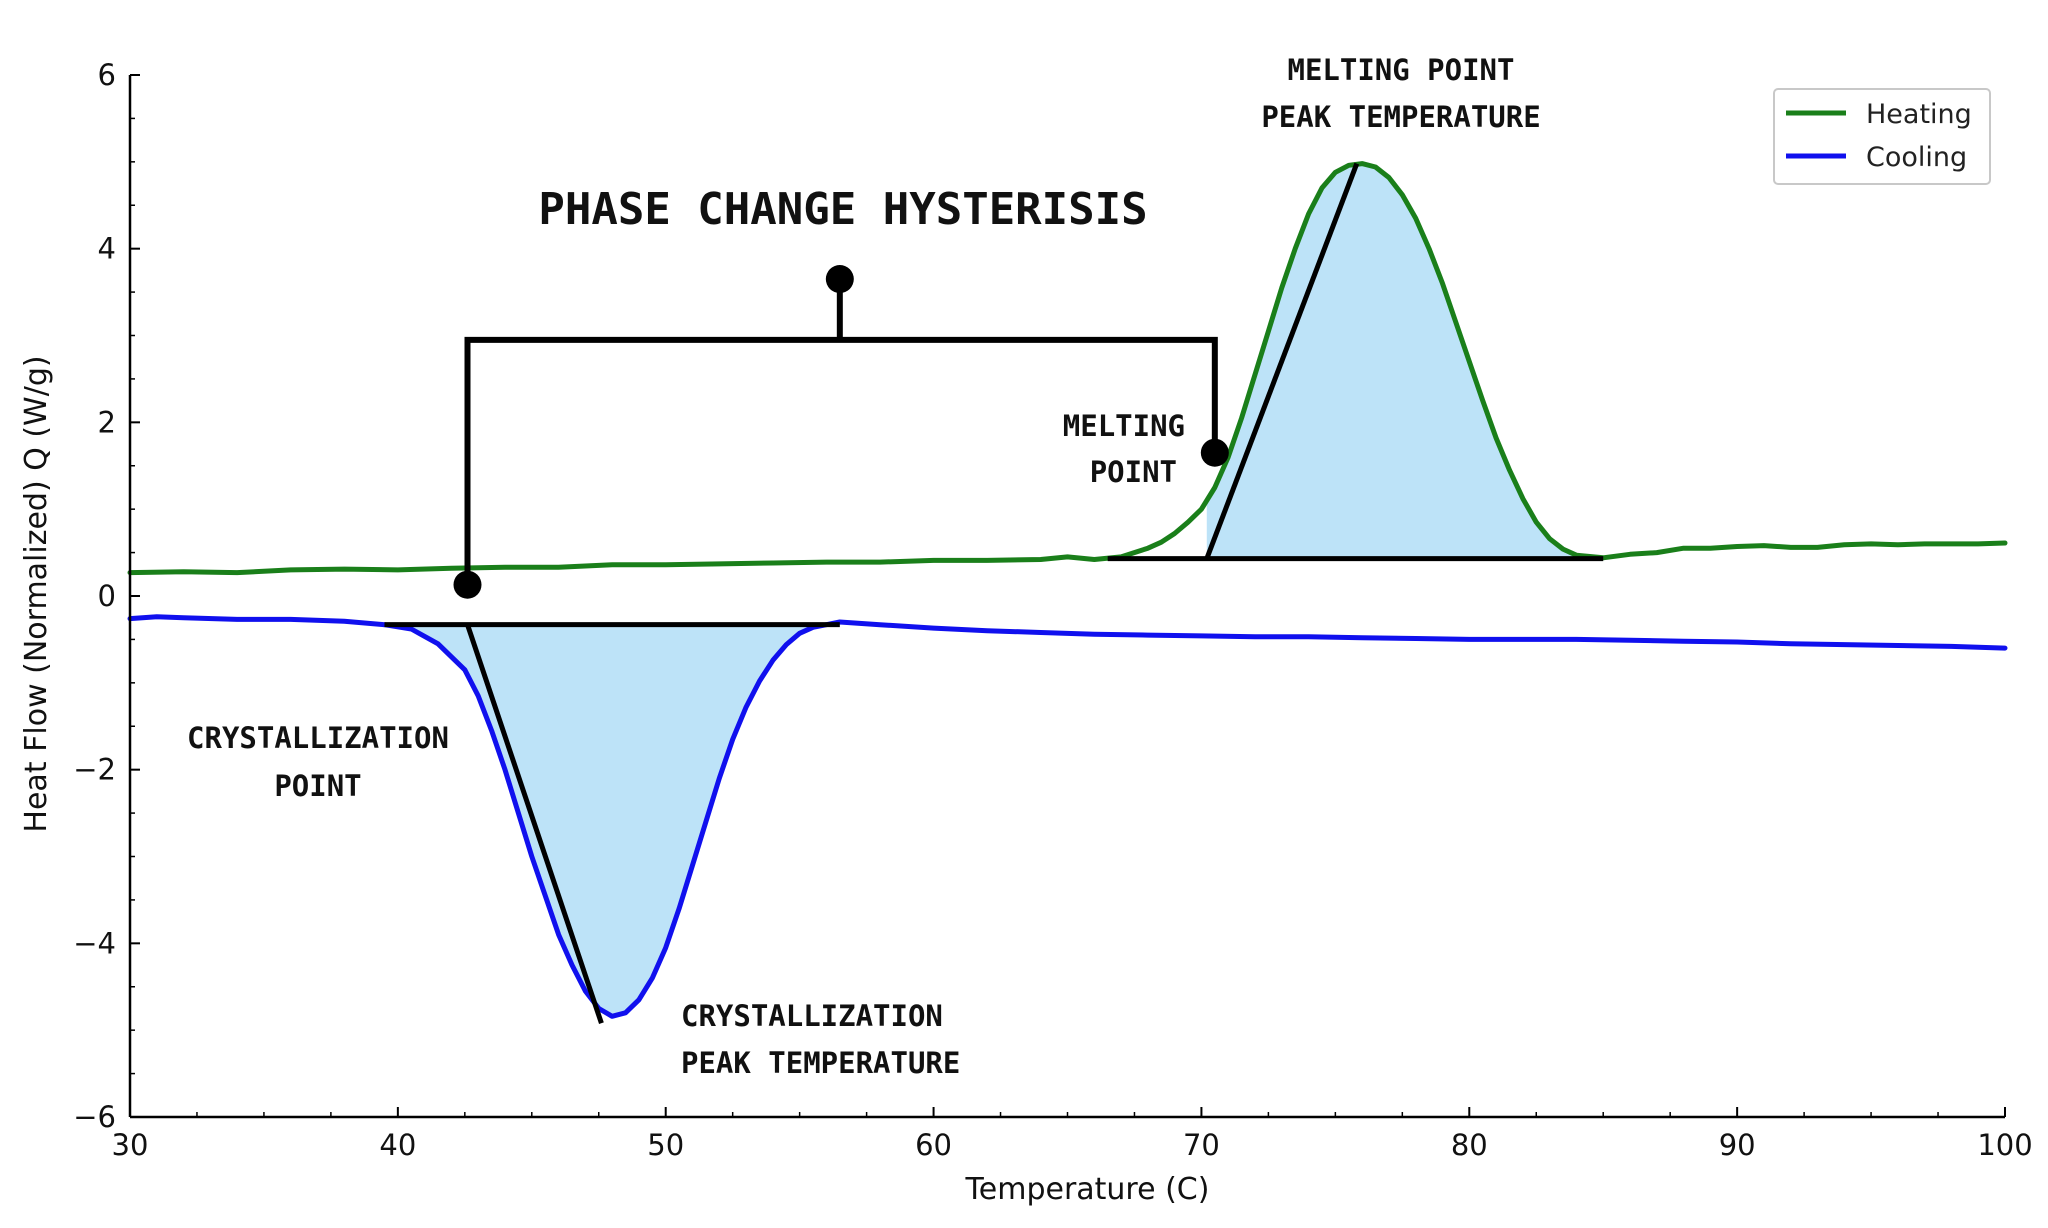 This screenshot has width=2048, height=1228. I want to click on y-tick-label-4: 2, so click(107, 422).